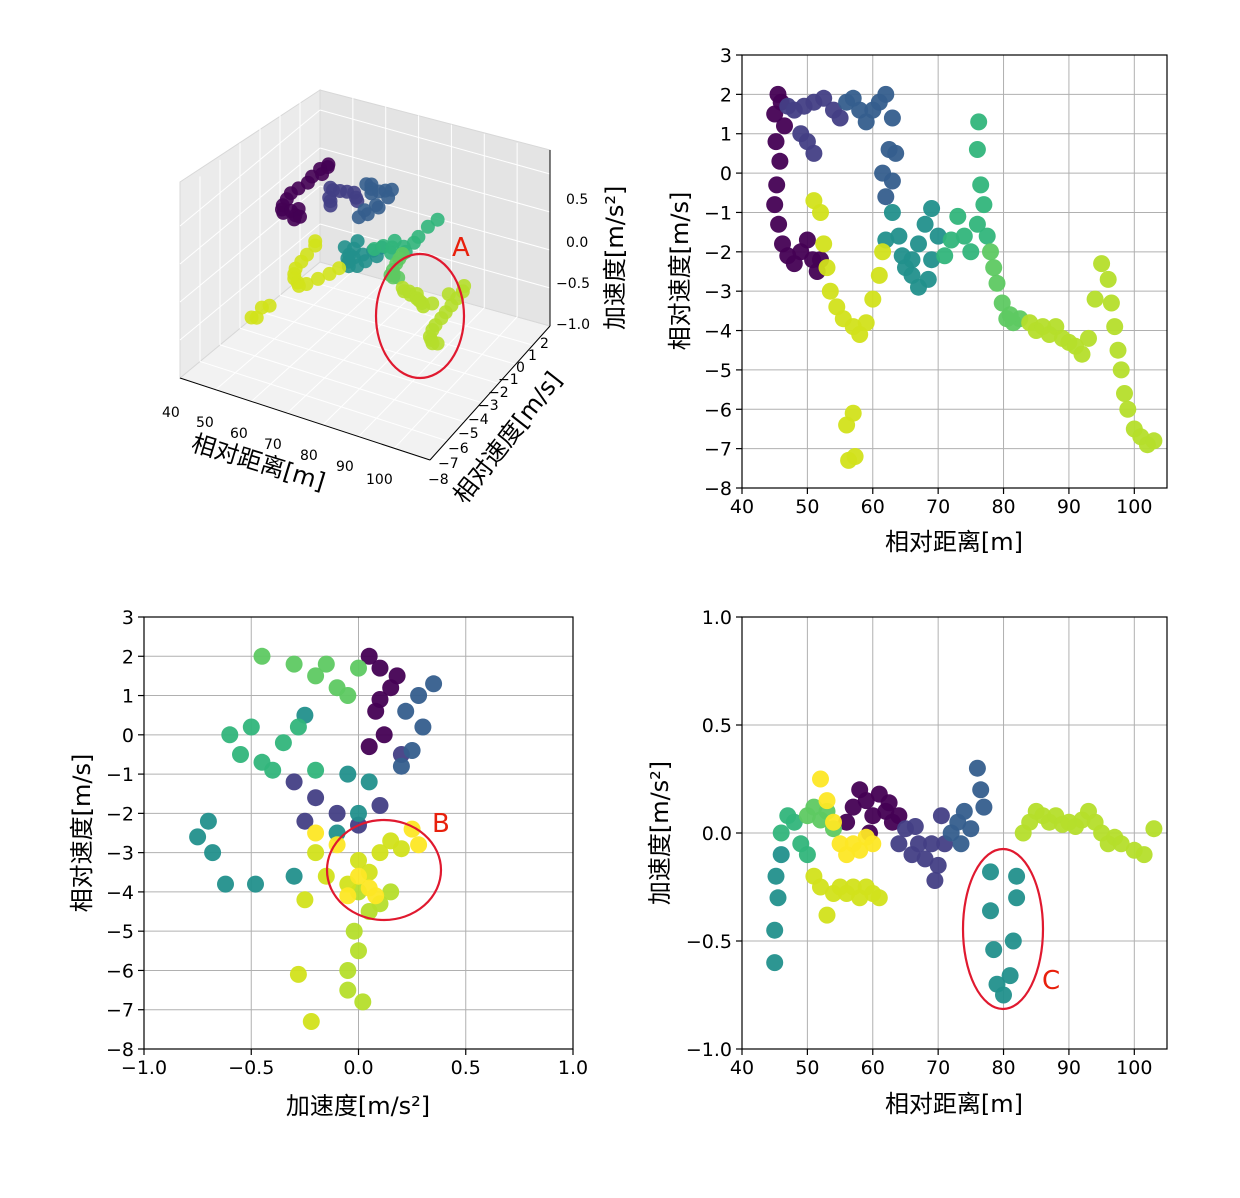 This screenshot has width=1240, height=1198. What do you see at coordinates (461, 248) in the screenshot?
I see `annotation-a-label: A` at bounding box center [461, 248].